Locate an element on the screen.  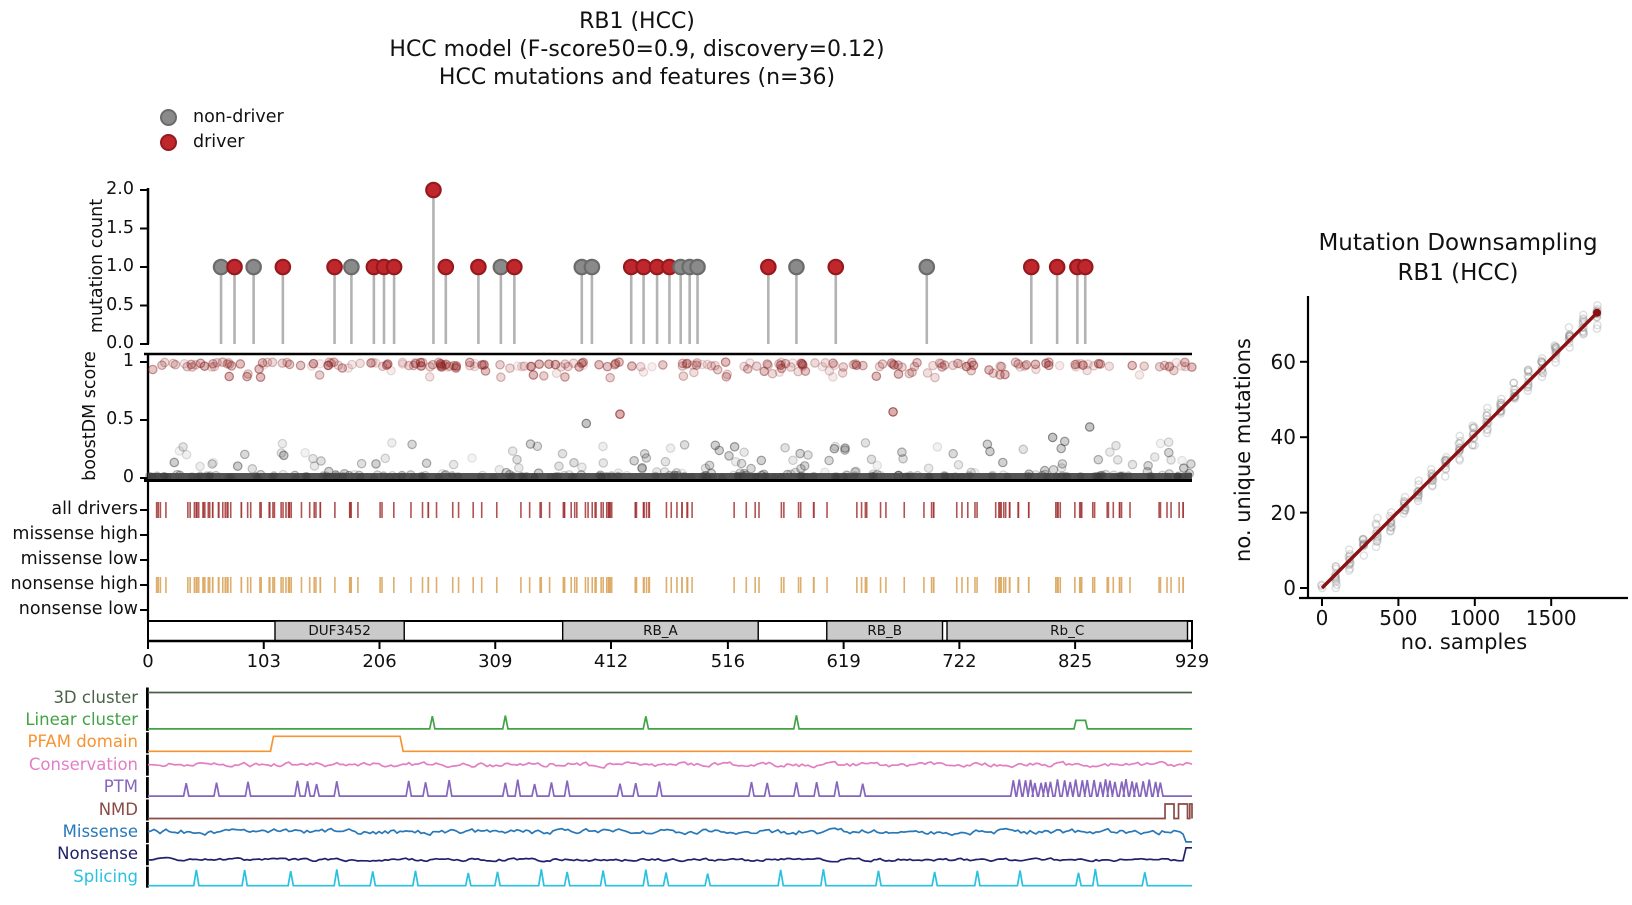
feature-label-Linear-cluster: Linear cluster is located at coordinates (81, 719).